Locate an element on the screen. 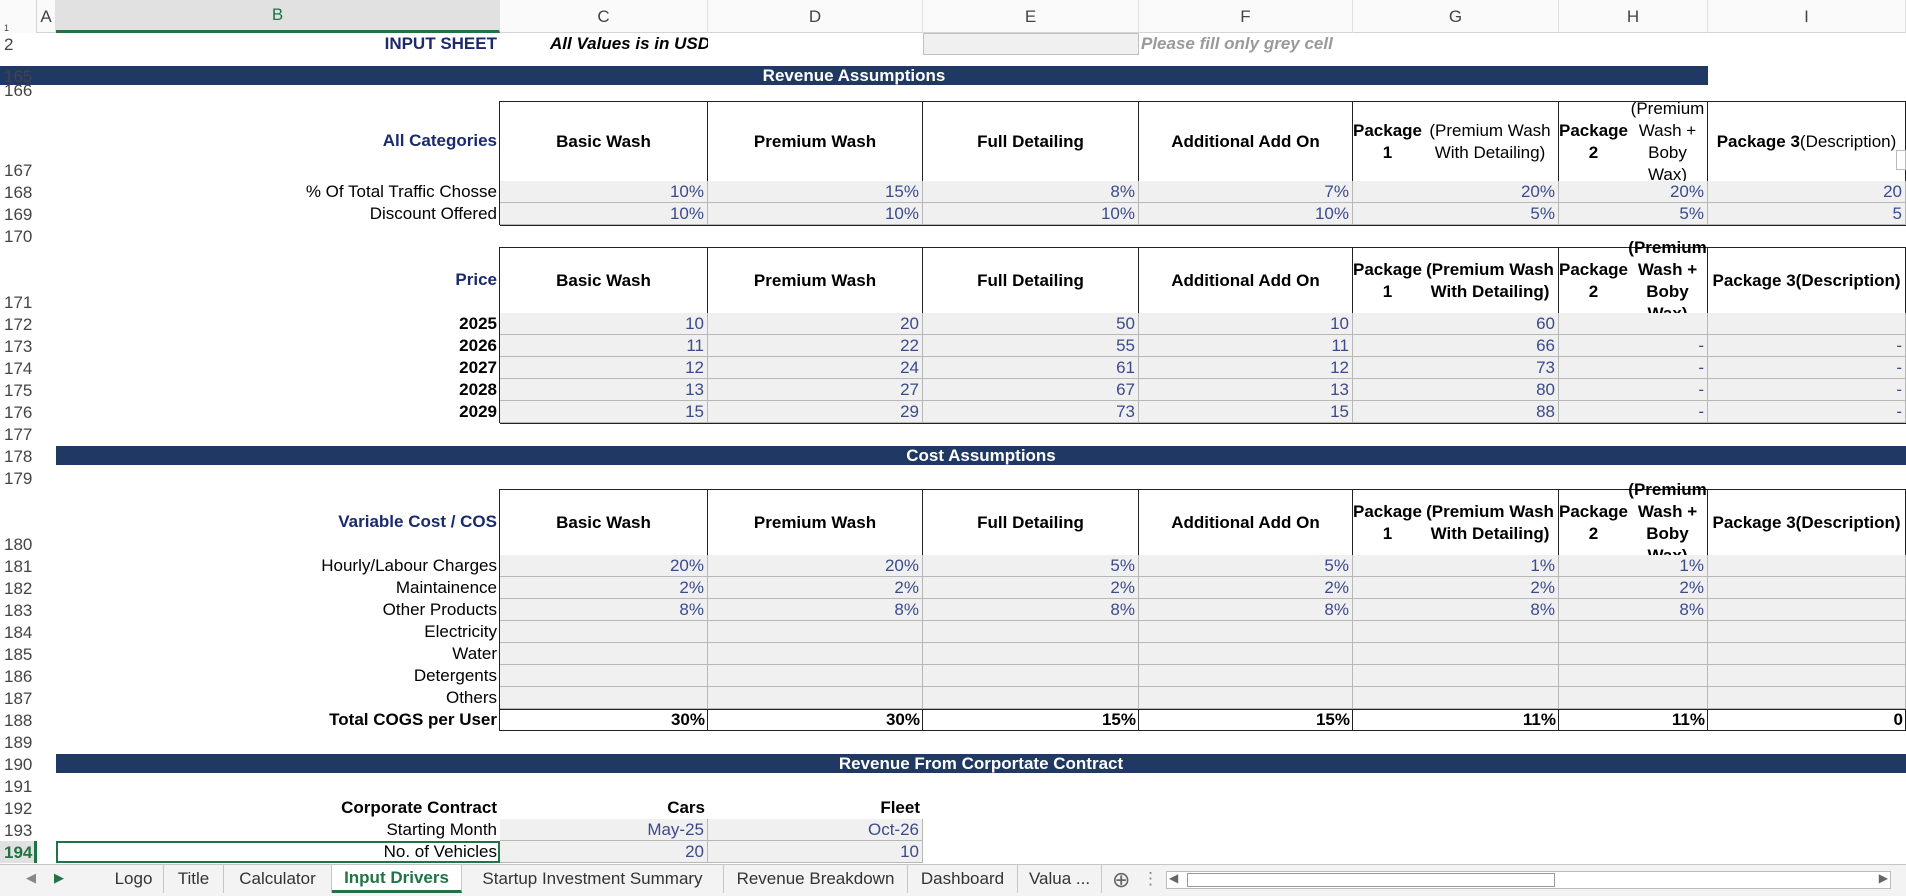 The height and width of the screenshot is (896, 1906). prev-sheet-arrow-icon: ◀ is located at coordinates (31, 877).